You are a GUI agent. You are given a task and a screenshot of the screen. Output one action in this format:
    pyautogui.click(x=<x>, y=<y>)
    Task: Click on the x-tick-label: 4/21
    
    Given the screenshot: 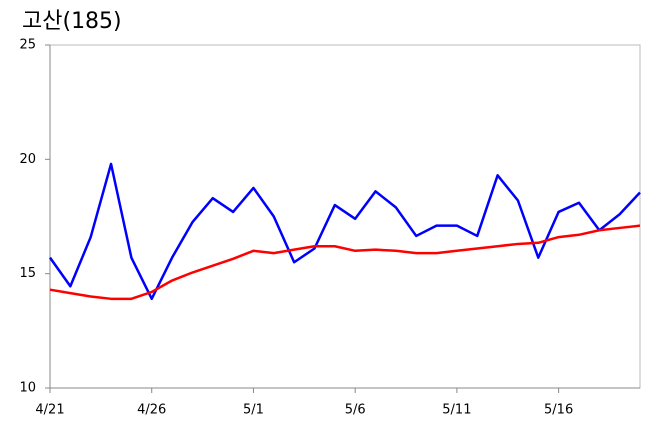 What is the action you would take?
    pyautogui.click(x=49, y=410)
    